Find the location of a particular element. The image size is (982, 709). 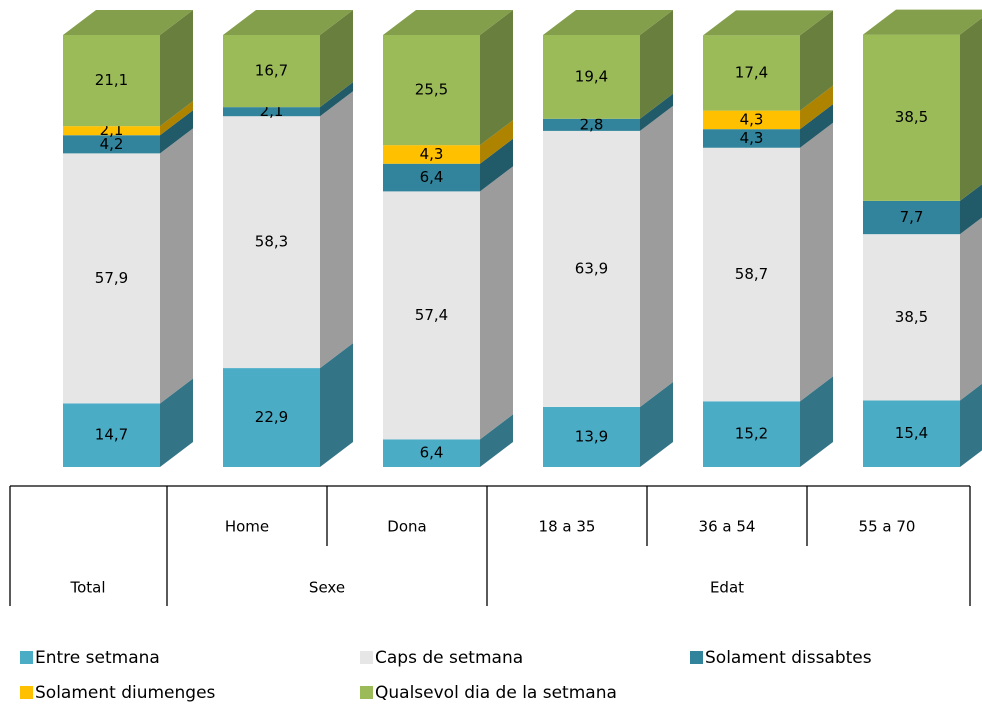

data-label: 17,4 is located at coordinates (751, 73).